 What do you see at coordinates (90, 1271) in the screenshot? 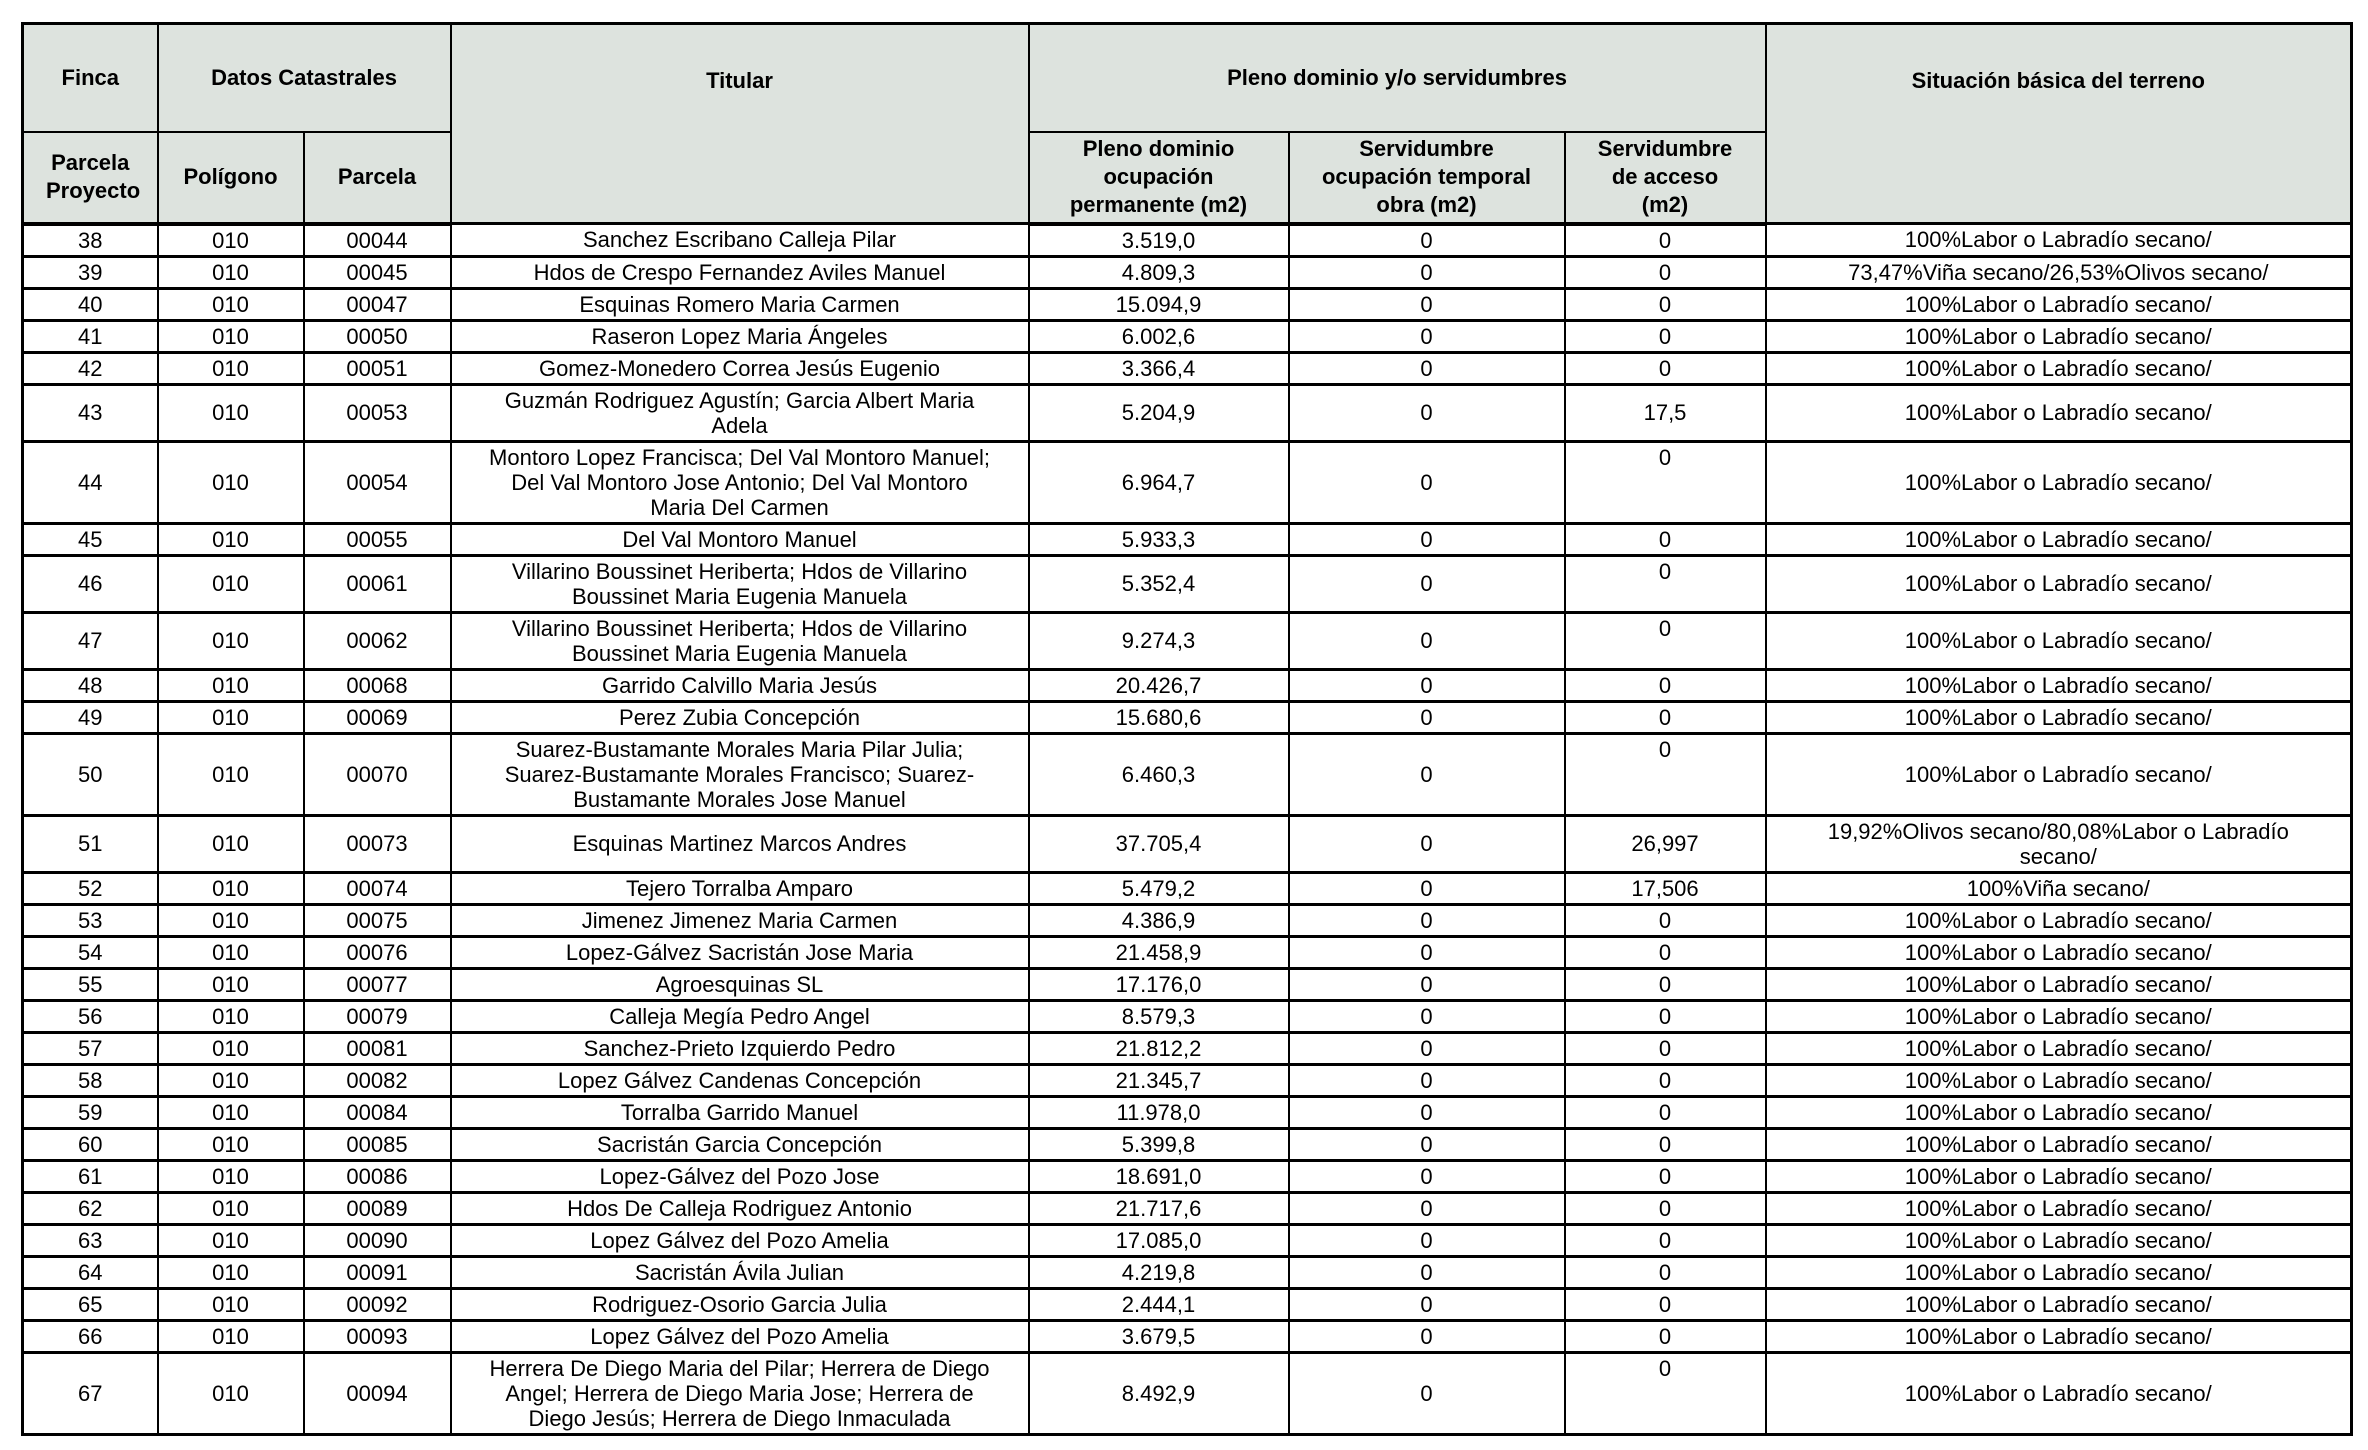
I see `cell-parcela-proyecto: 64` at bounding box center [90, 1271].